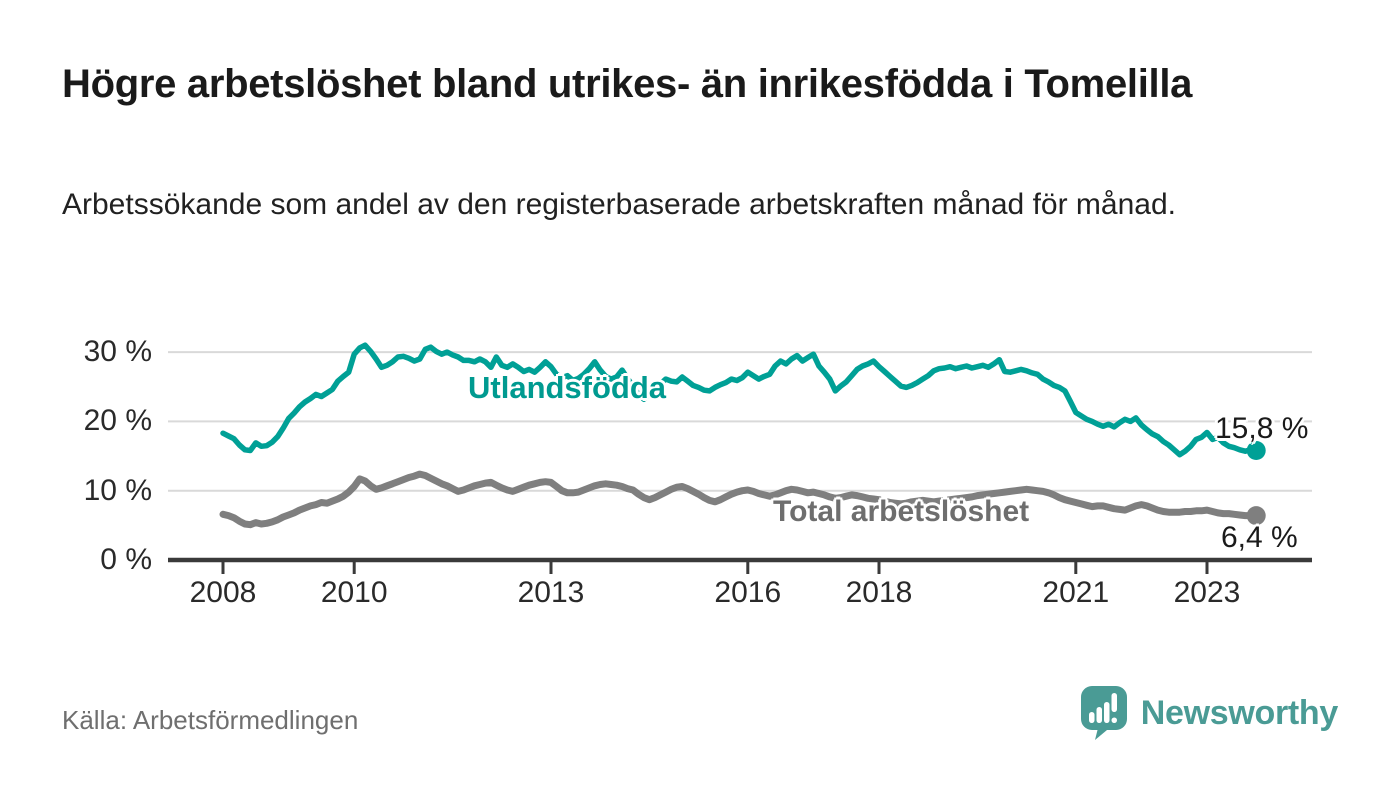 This screenshot has width=1400, height=794. Describe the element at coordinates (1103, 713) in the screenshot. I see `newsworthy-speech-bubble-icon` at that location.